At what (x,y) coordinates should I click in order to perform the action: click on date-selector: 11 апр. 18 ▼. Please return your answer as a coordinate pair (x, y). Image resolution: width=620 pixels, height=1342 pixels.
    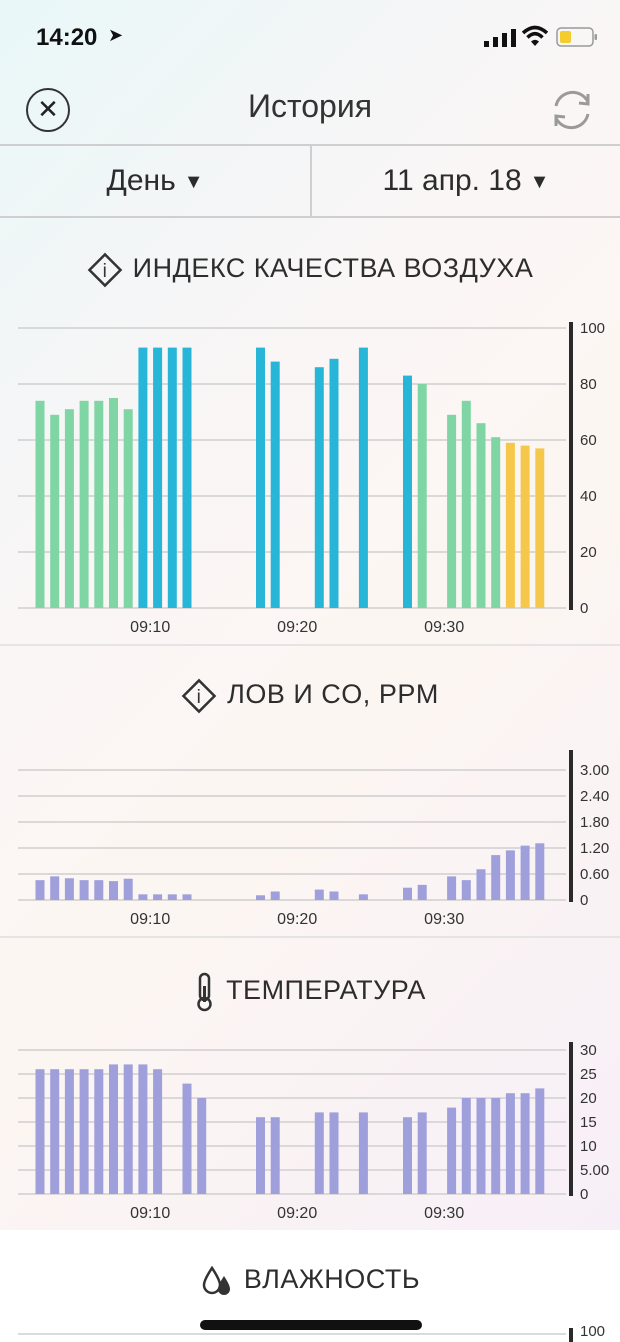
    Looking at the image, I should click on (466, 181).